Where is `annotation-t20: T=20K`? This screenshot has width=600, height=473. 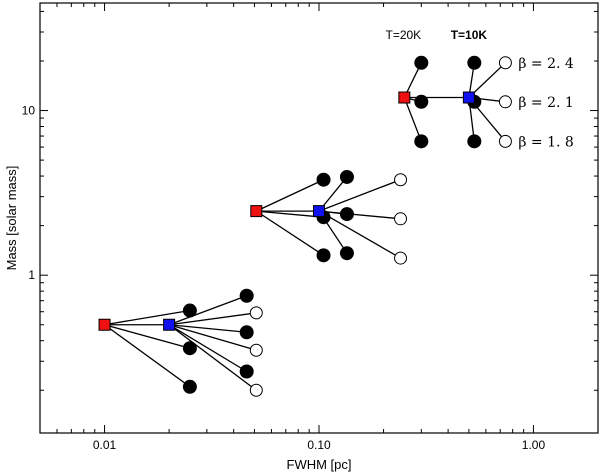 annotation-t20: T=20K is located at coordinates (403, 35).